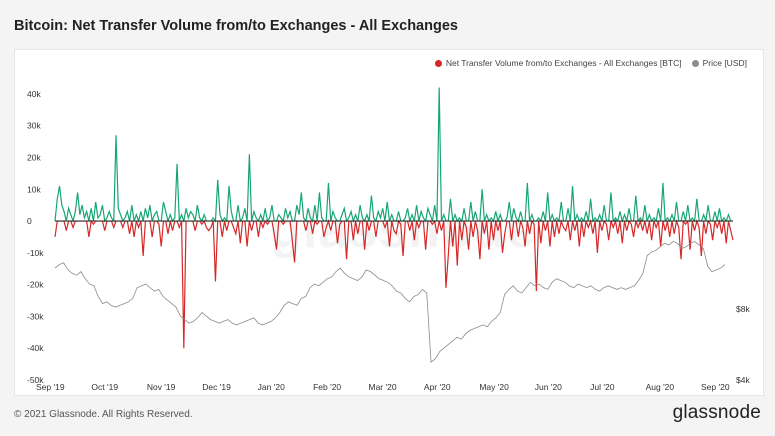 The width and height of the screenshot is (775, 436). I want to click on glassnode-logo: glassnode, so click(716, 412).